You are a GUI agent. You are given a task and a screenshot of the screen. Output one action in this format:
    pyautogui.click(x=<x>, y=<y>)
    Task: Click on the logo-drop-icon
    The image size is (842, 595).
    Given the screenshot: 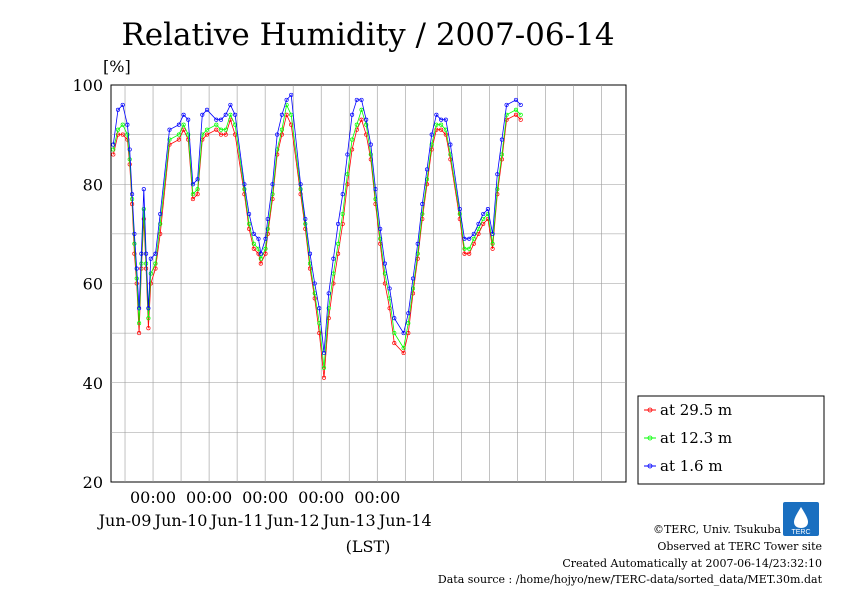 What is the action you would take?
    pyautogui.click(x=801, y=517)
    